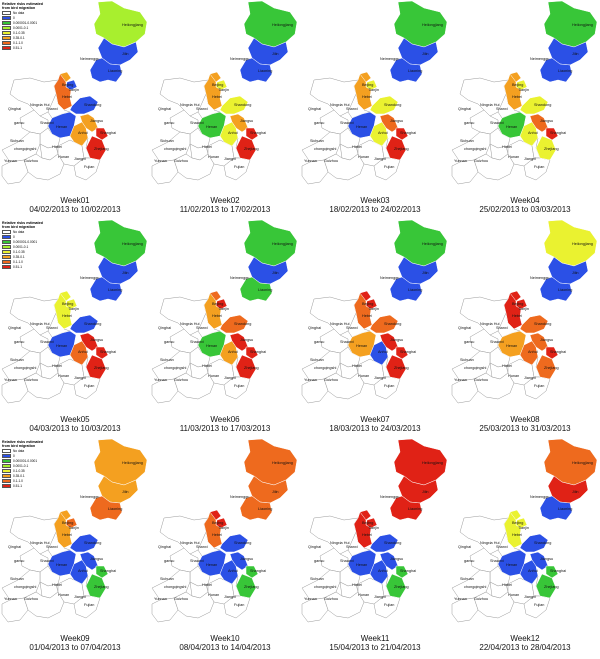  Describe the element at coordinates (61, 127) in the screenshot. I see `province-label-henan: Henan` at that location.